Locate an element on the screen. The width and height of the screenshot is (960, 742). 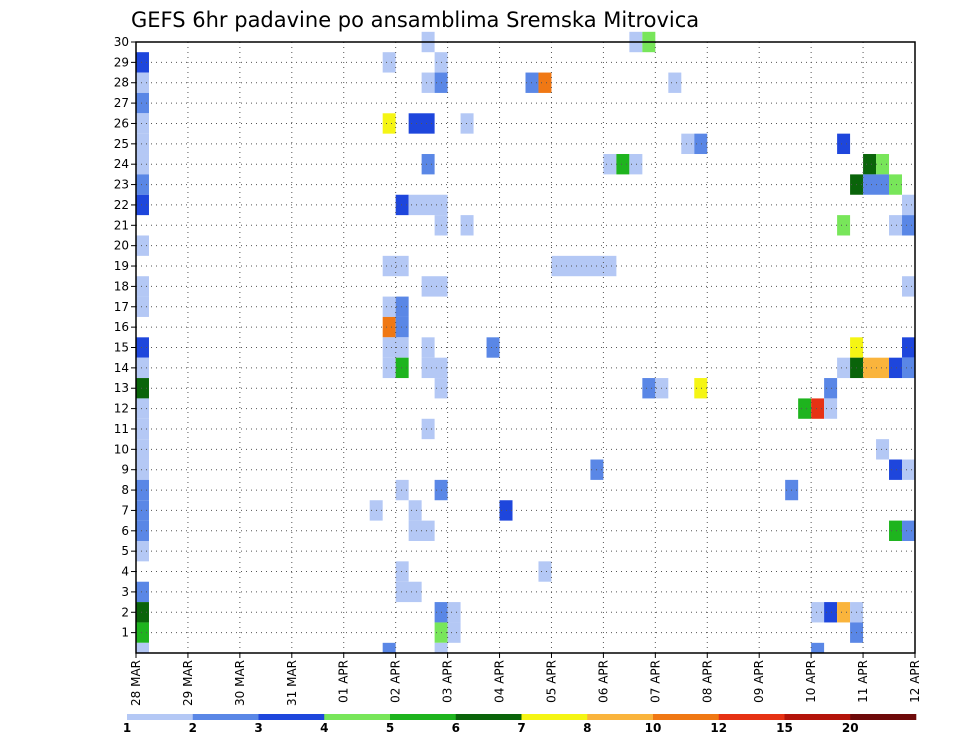
y-tick-label: 28 is located at coordinates (121, 83).